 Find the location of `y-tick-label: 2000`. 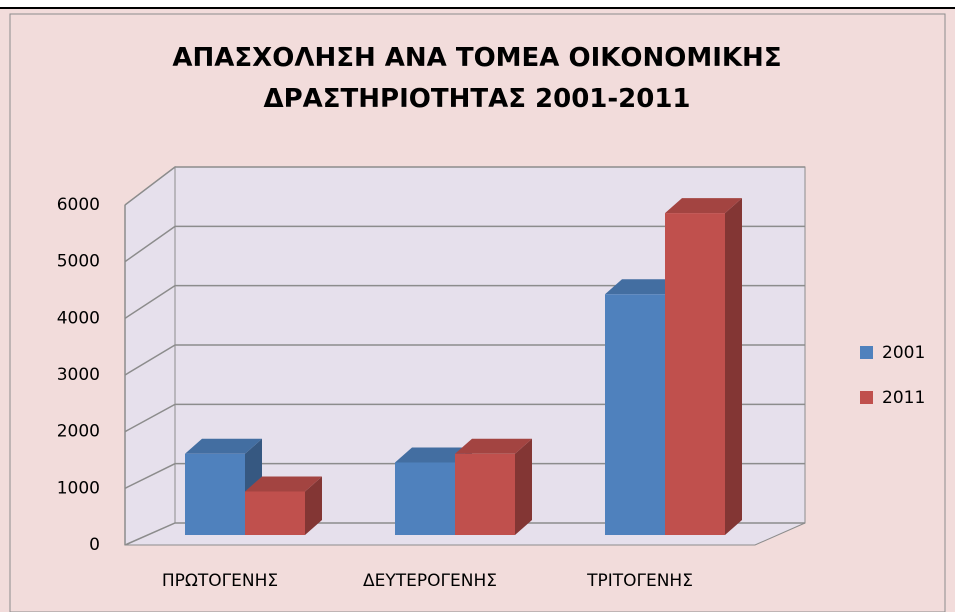

y-tick-label: 2000 is located at coordinates (78, 432).